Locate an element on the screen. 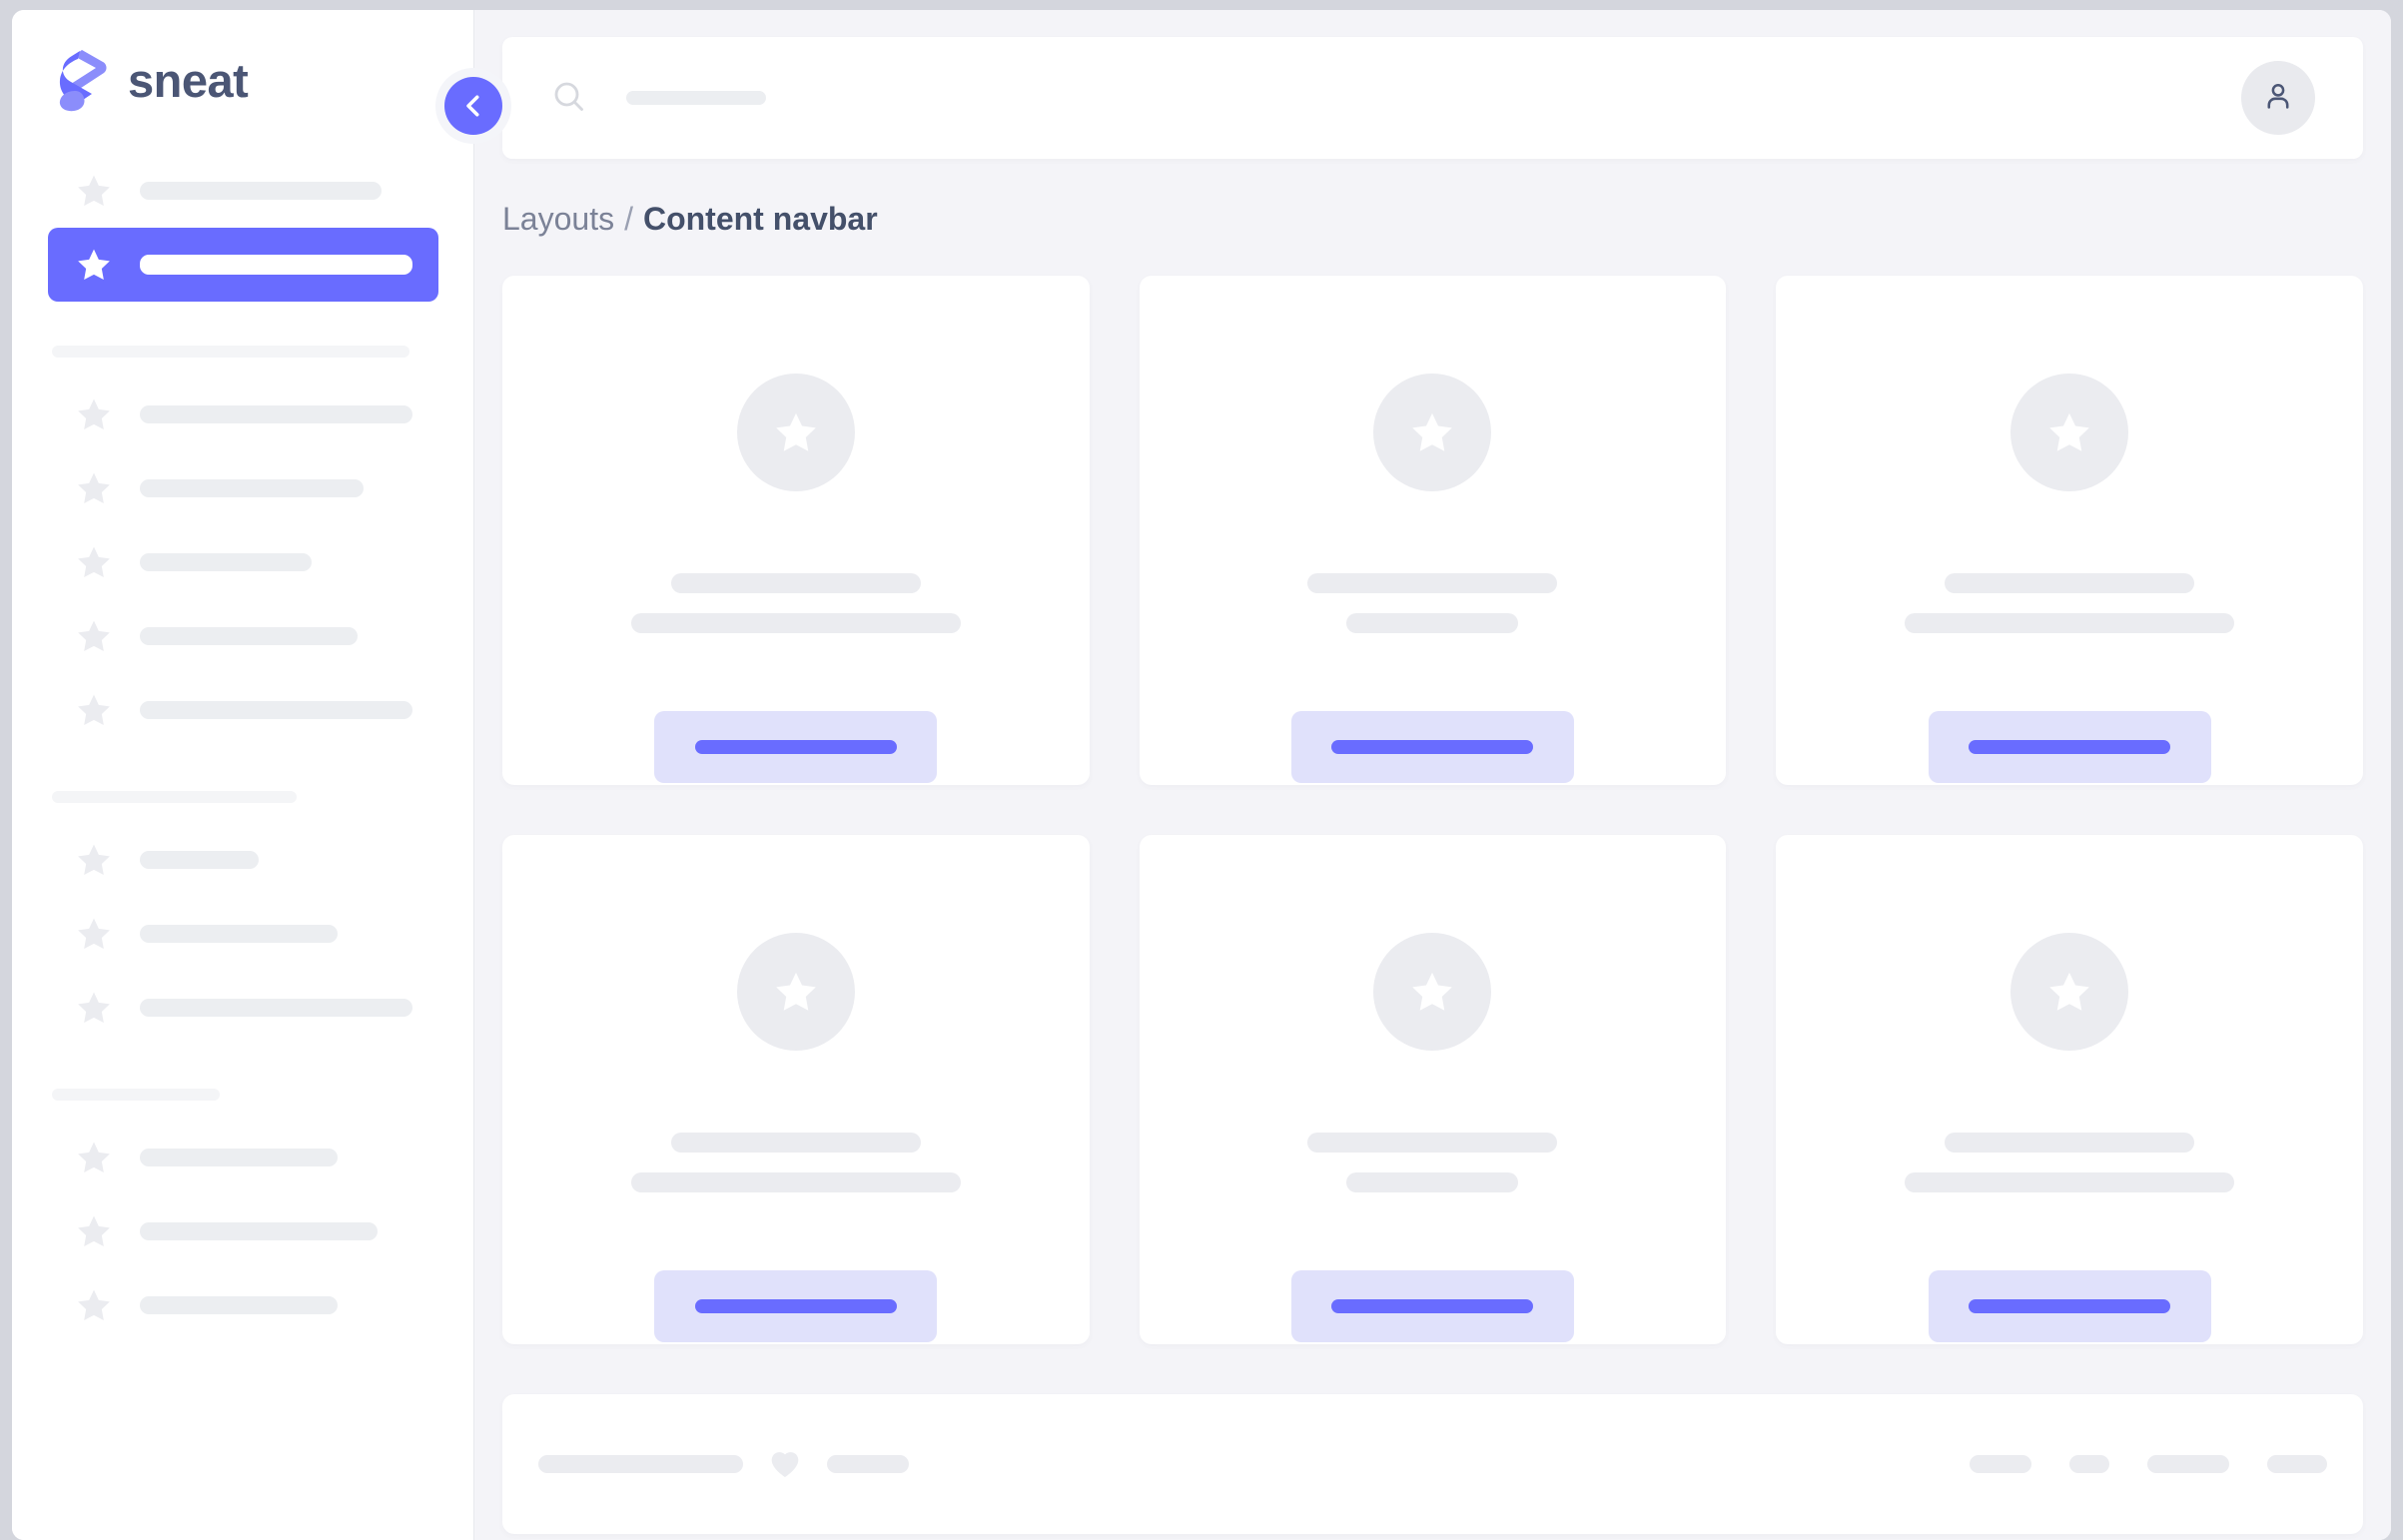 The image size is (2403, 1540). chevron-left-icon is located at coordinates (473, 106).